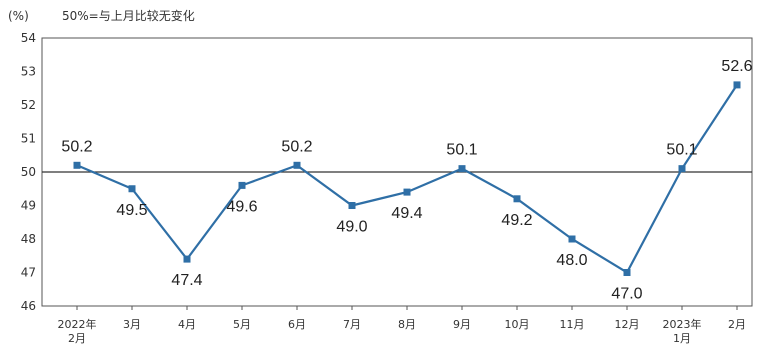 This screenshot has height=350, width=762. What do you see at coordinates (28, 239) in the screenshot?
I see `y-tick-label: 48` at bounding box center [28, 239].